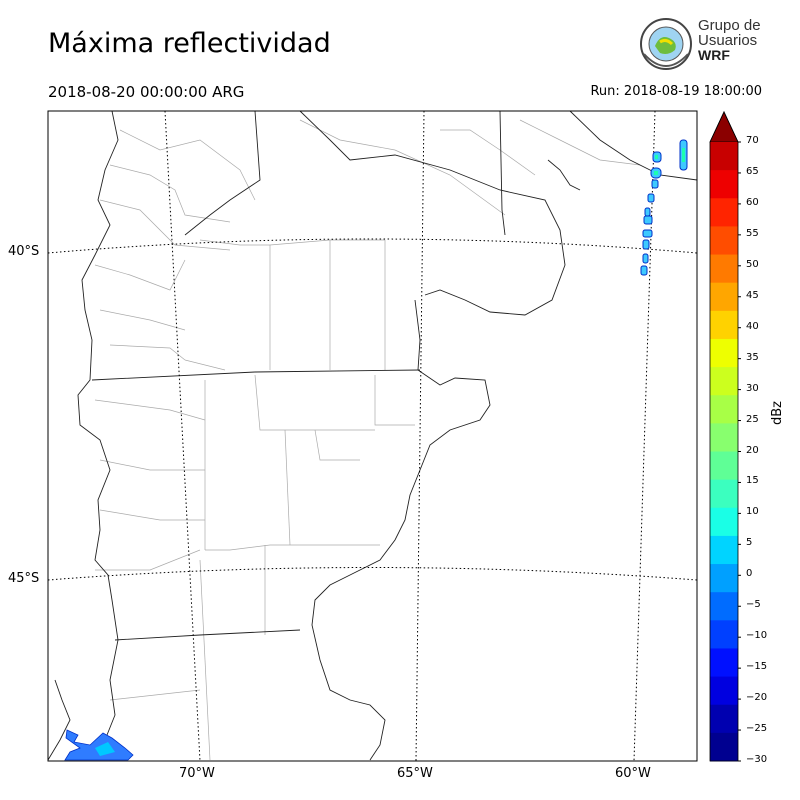 This screenshot has height=800, width=800. What do you see at coordinates (757, 698) in the screenshot?
I see `colorbar-tick-label: −20` at bounding box center [757, 698].